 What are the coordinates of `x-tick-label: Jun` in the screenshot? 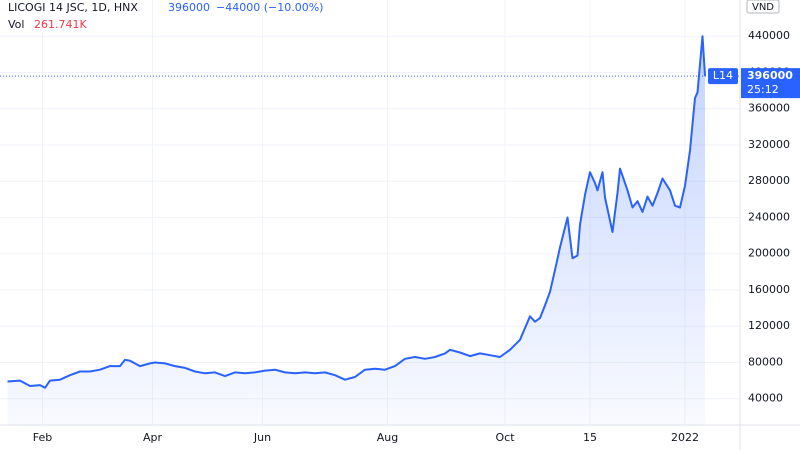 It's located at (262, 437).